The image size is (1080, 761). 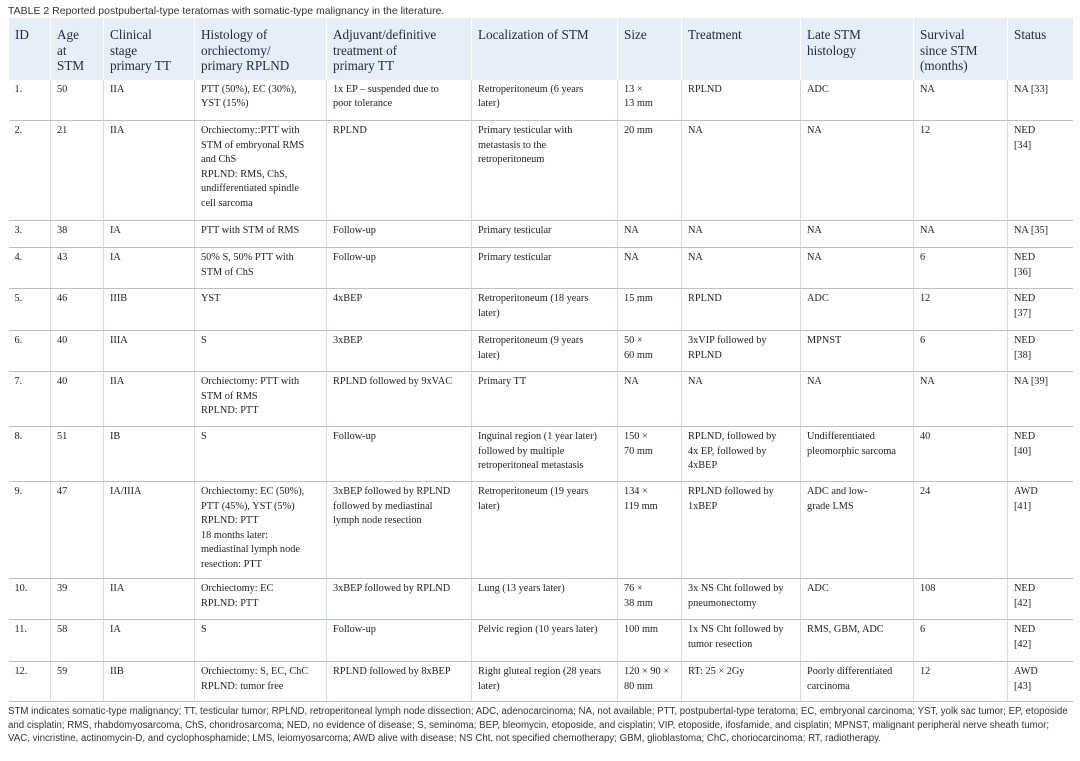 I want to click on cell-clinical-stage: IIIB, so click(x=149, y=309).